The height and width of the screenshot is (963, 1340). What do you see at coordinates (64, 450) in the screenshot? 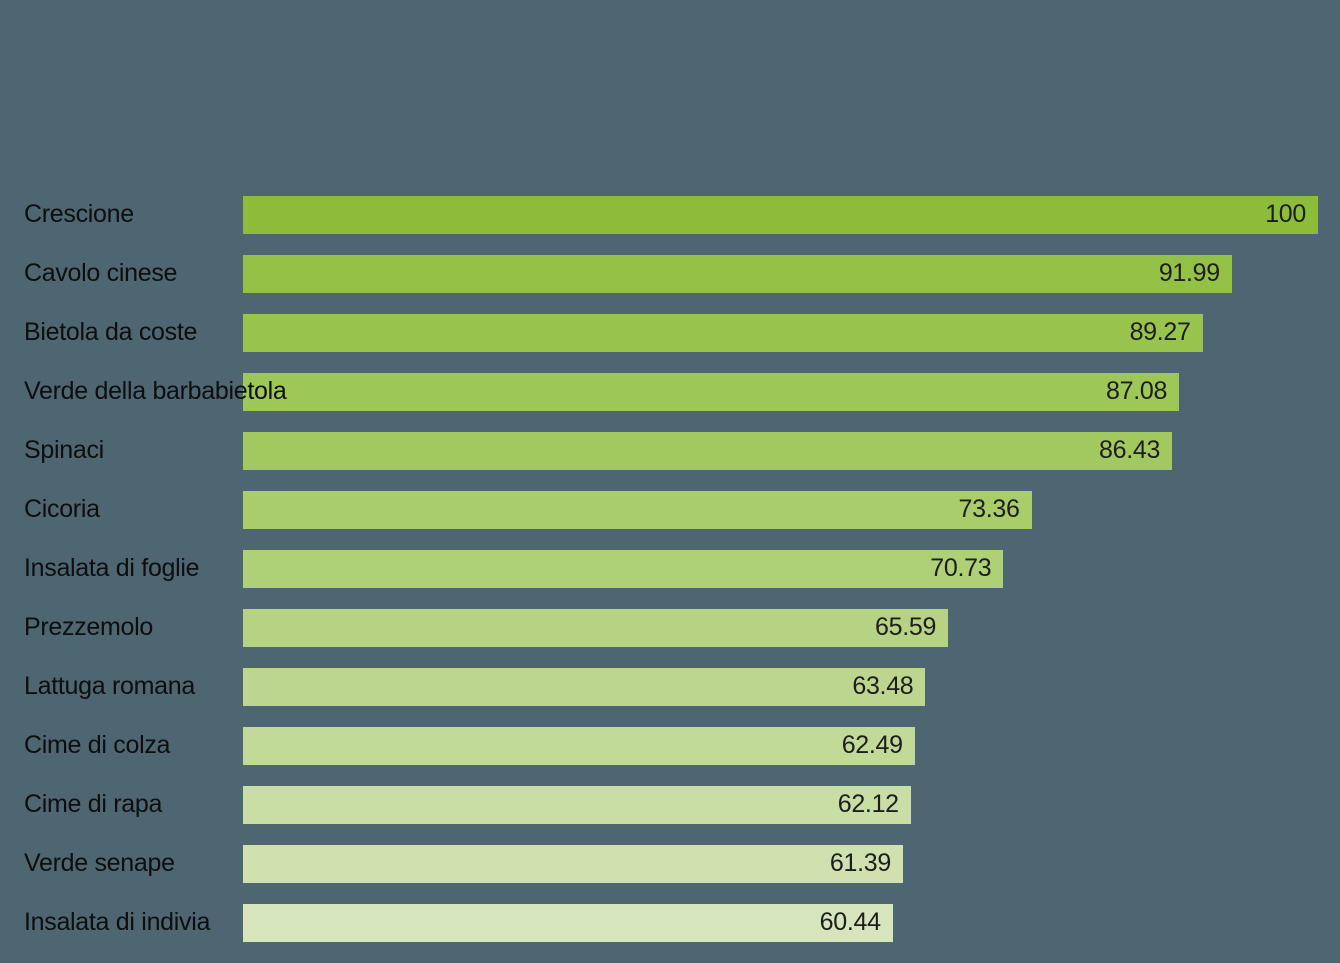
I see `category-label: Spinaci` at bounding box center [64, 450].